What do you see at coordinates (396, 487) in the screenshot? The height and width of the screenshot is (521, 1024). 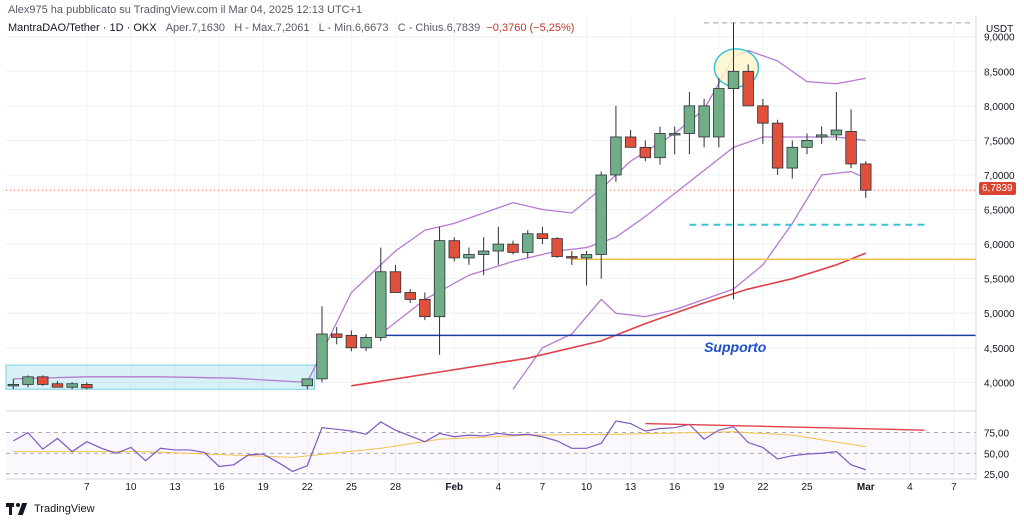 I see `time-tick-label: 28` at bounding box center [396, 487].